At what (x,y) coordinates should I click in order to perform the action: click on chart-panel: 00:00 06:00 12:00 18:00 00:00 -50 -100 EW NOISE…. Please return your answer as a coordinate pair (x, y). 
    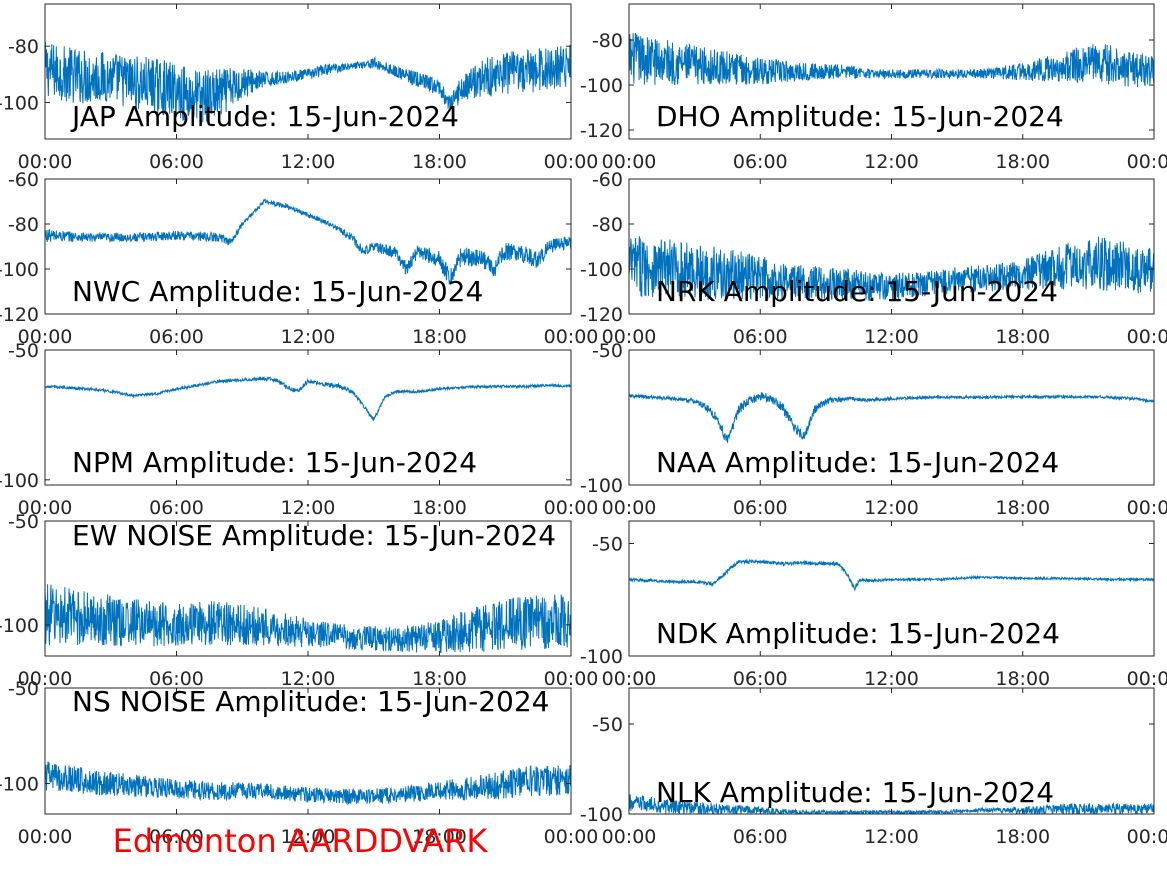
    Looking at the image, I should click on (299, 600).